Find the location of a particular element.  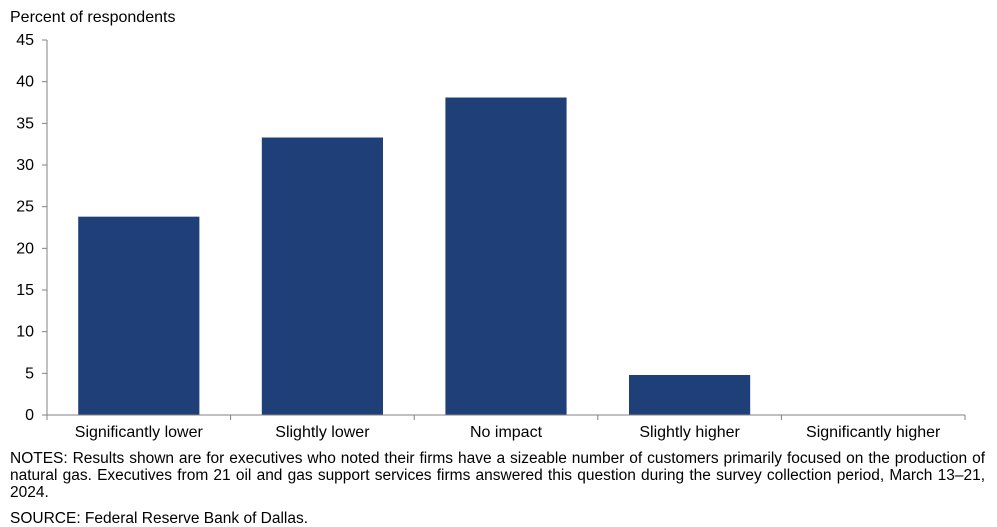

y-tick-label: 35 is located at coordinates (25, 123).